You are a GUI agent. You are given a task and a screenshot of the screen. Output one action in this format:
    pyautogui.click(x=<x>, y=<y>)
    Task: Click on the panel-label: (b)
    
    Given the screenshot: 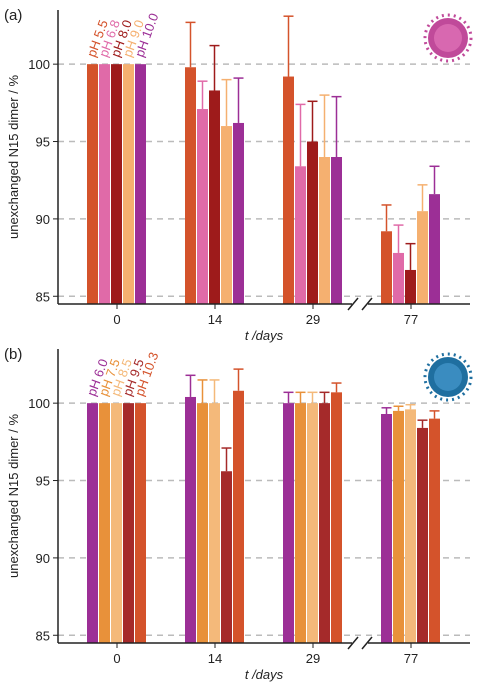 What is the action you would take?
    pyautogui.click(x=13, y=354)
    